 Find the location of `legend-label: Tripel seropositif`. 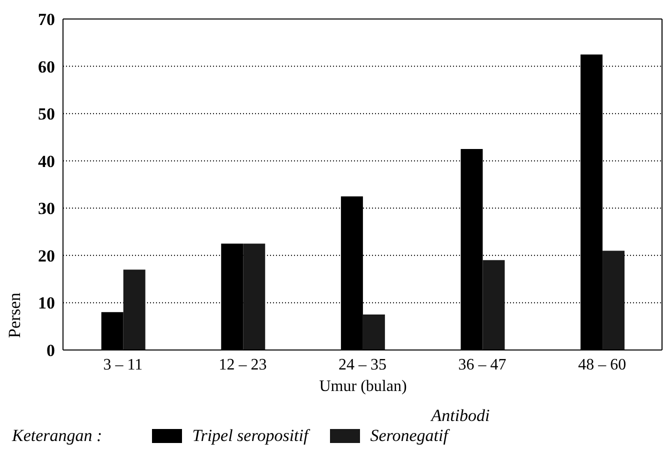

legend-label: Tripel seropositif is located at coordinates (249, 436).